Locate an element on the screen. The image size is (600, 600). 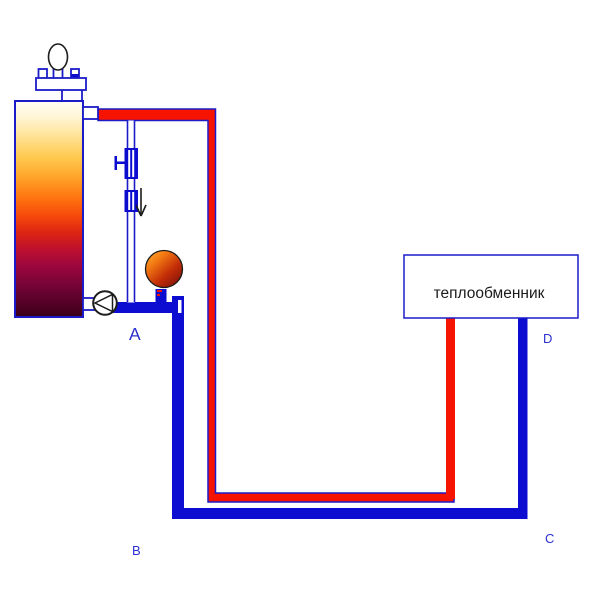
circulation-pump-icon is located at coordinates (105, 303).